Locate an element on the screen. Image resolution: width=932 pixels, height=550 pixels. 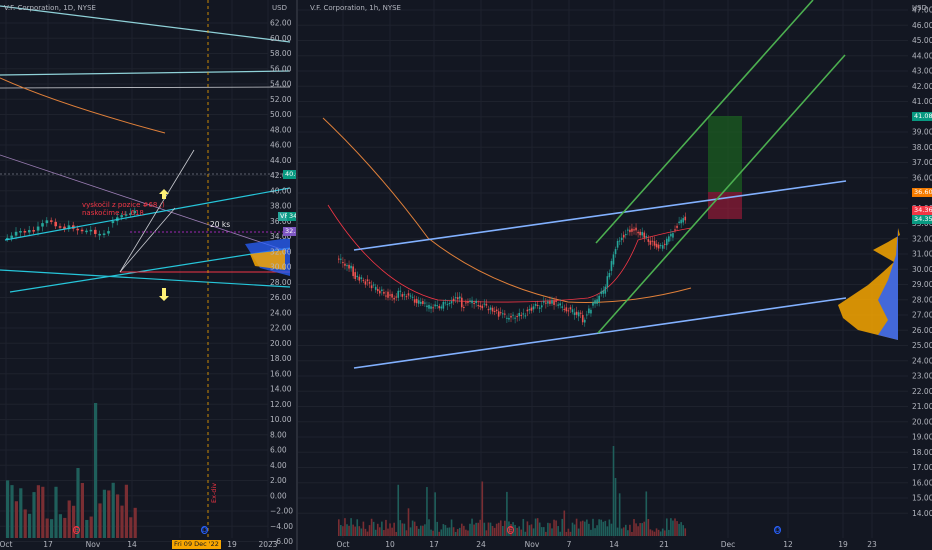
price-axis-label: 50.00 is located at coordinates (281, 114).